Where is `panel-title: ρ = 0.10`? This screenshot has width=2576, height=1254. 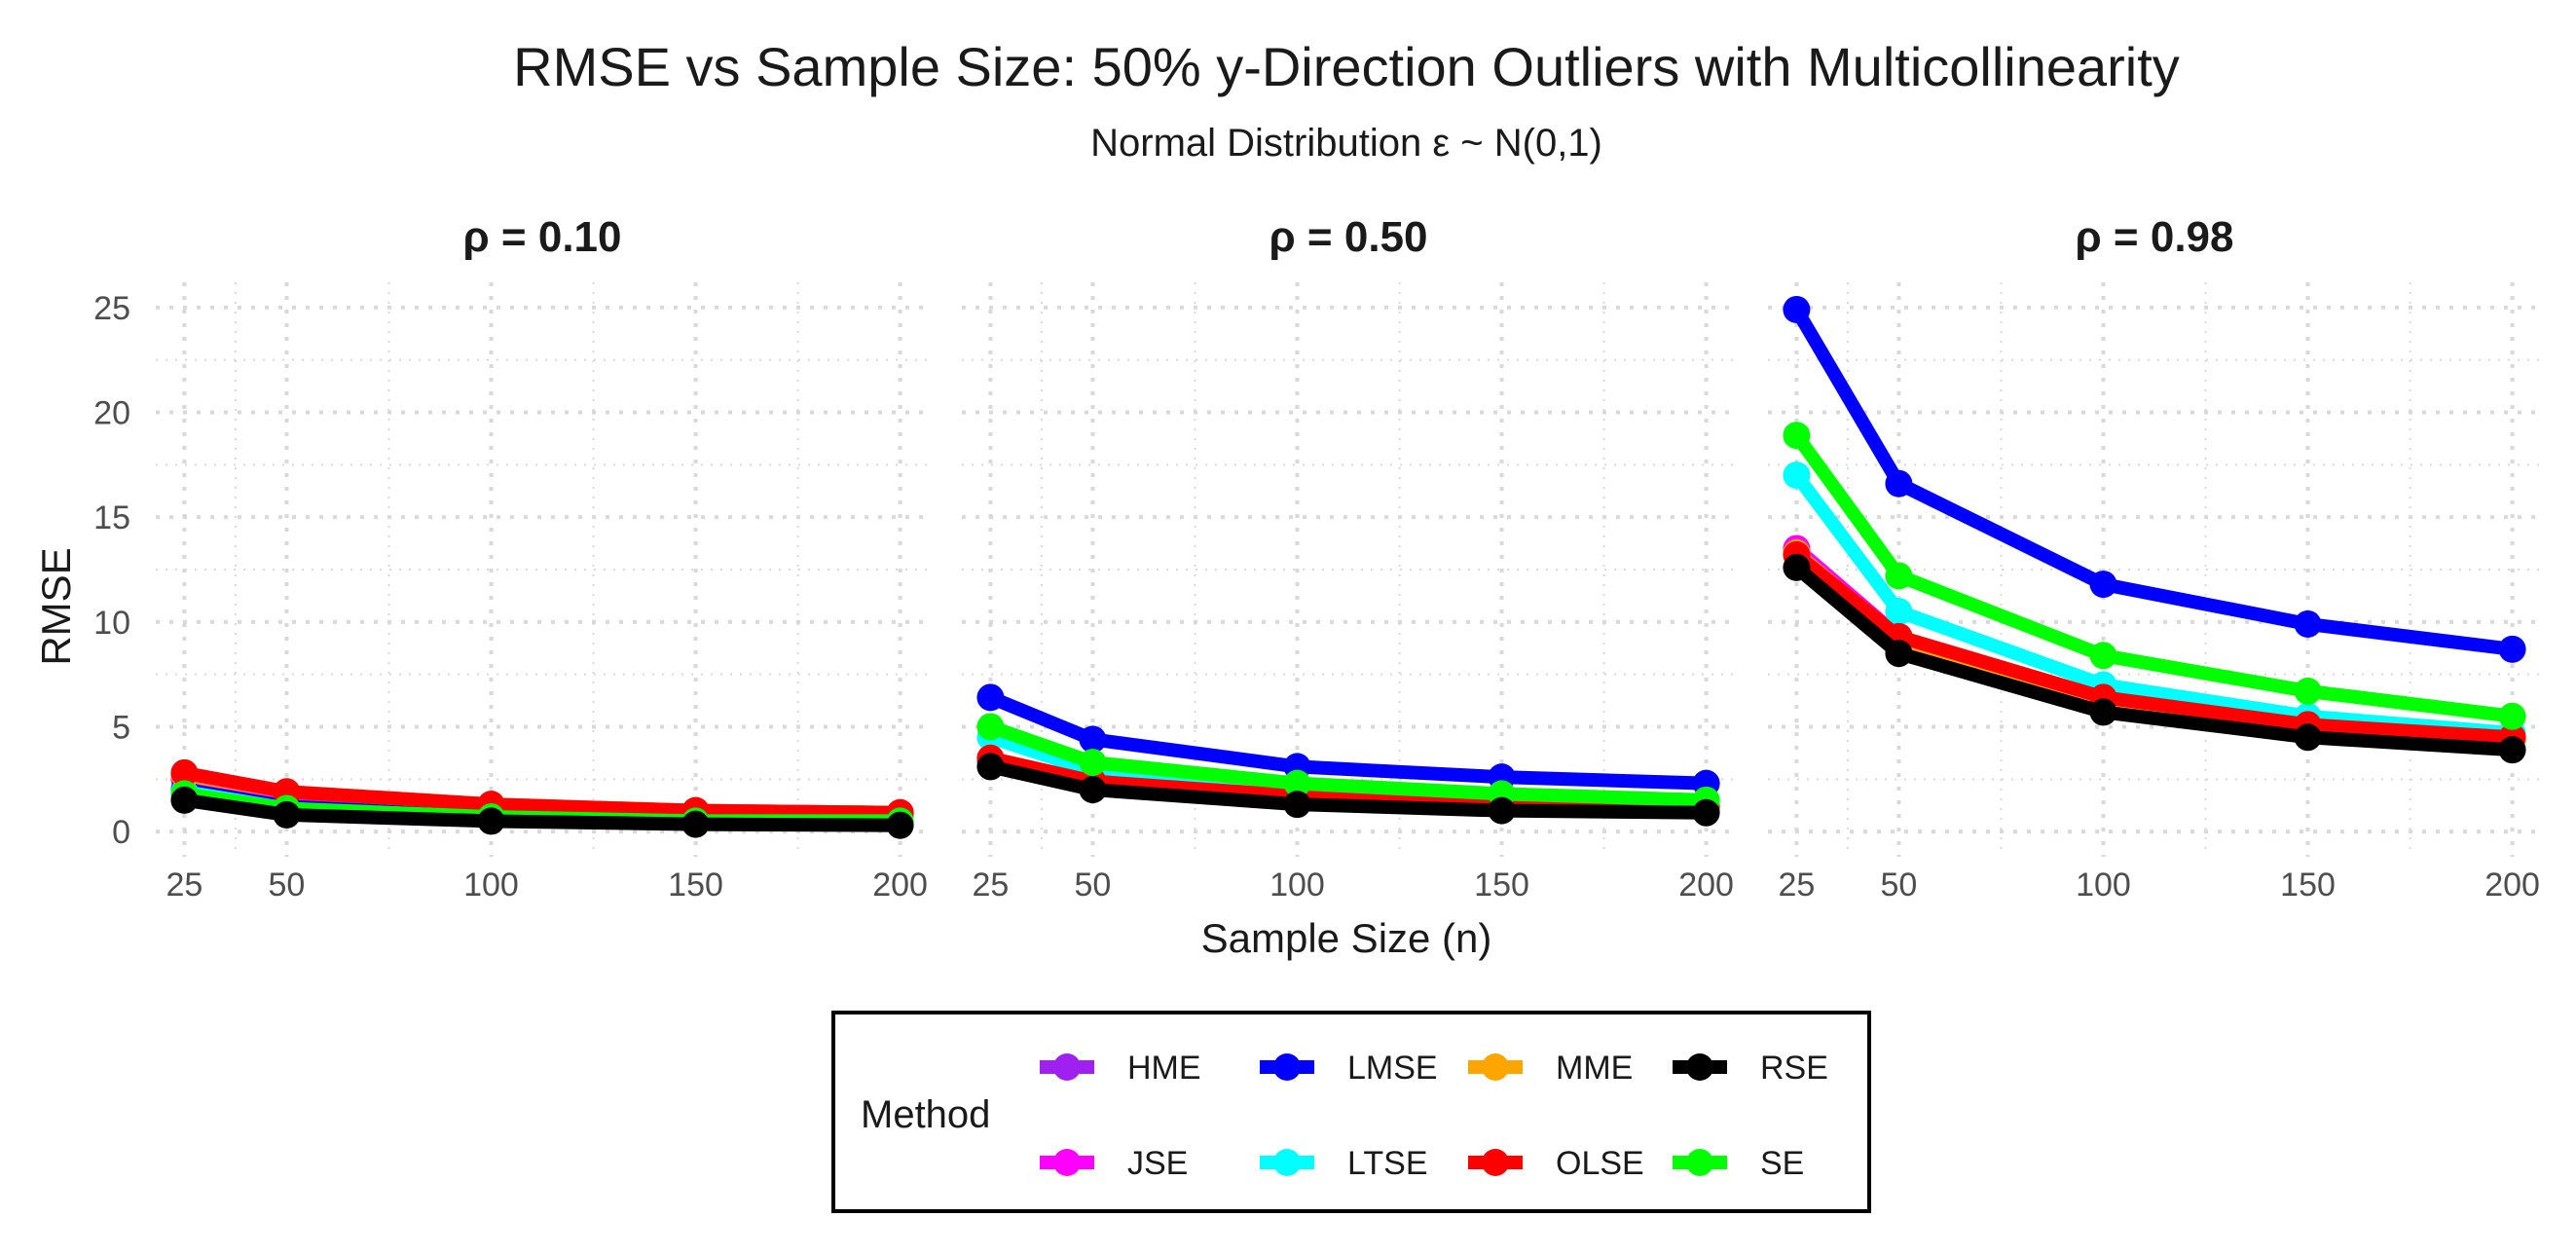
panel-title: ρ = 0.10 is located at coordinates (541, 237).